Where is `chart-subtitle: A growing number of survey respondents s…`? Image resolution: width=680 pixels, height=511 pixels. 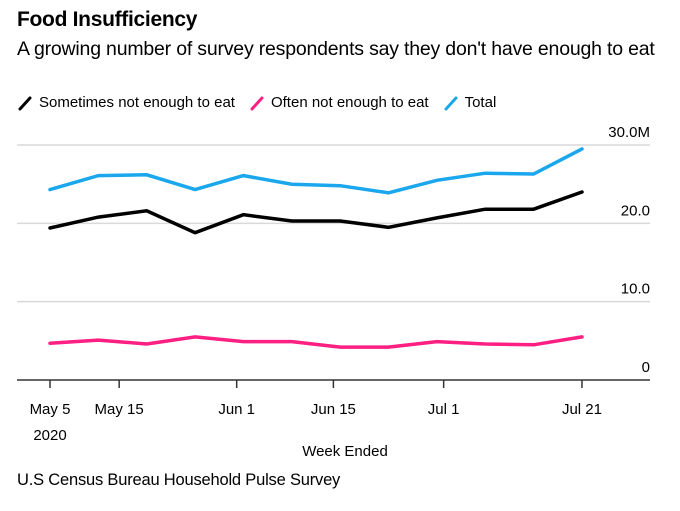 chart-subtitle: A growing number of survey respondents s… is located at coordinates (336, 49).